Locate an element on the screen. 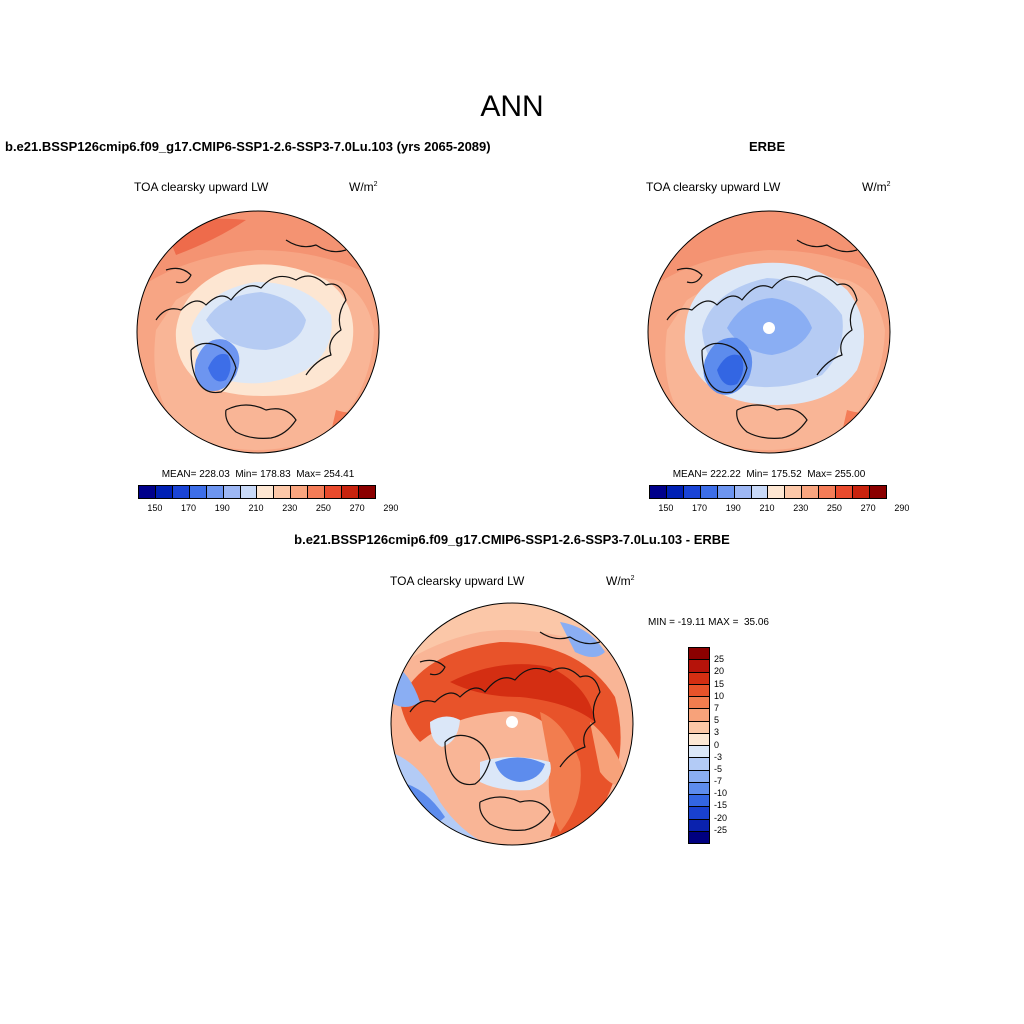  diff-colorbar-tick-label: -3 is located at coordinates (718, 756).